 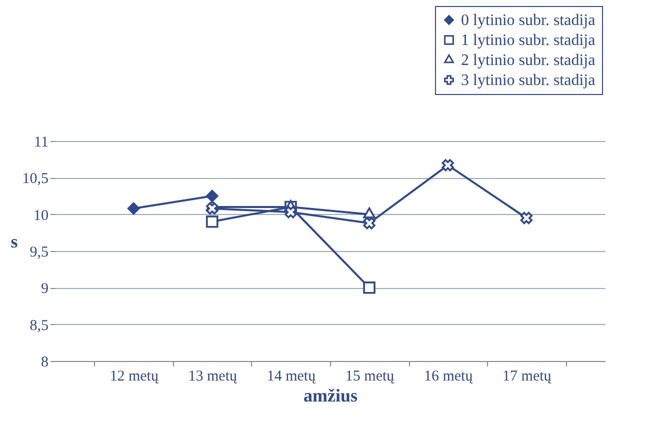 What do you see at coordinates (134, 376) in the screenshot?
I see `x-tick-label: 12 metų` at bounding box center [134, 376].